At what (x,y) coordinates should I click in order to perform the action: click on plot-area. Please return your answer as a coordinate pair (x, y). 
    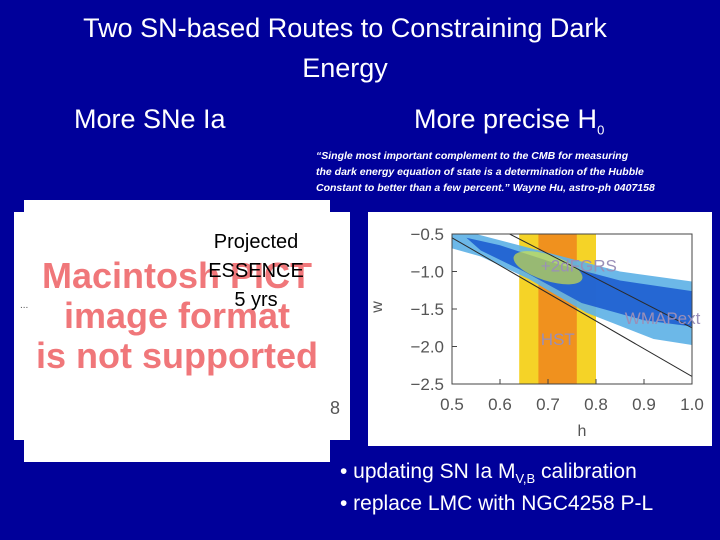
    Looking at the image, I should click on (572, 309).